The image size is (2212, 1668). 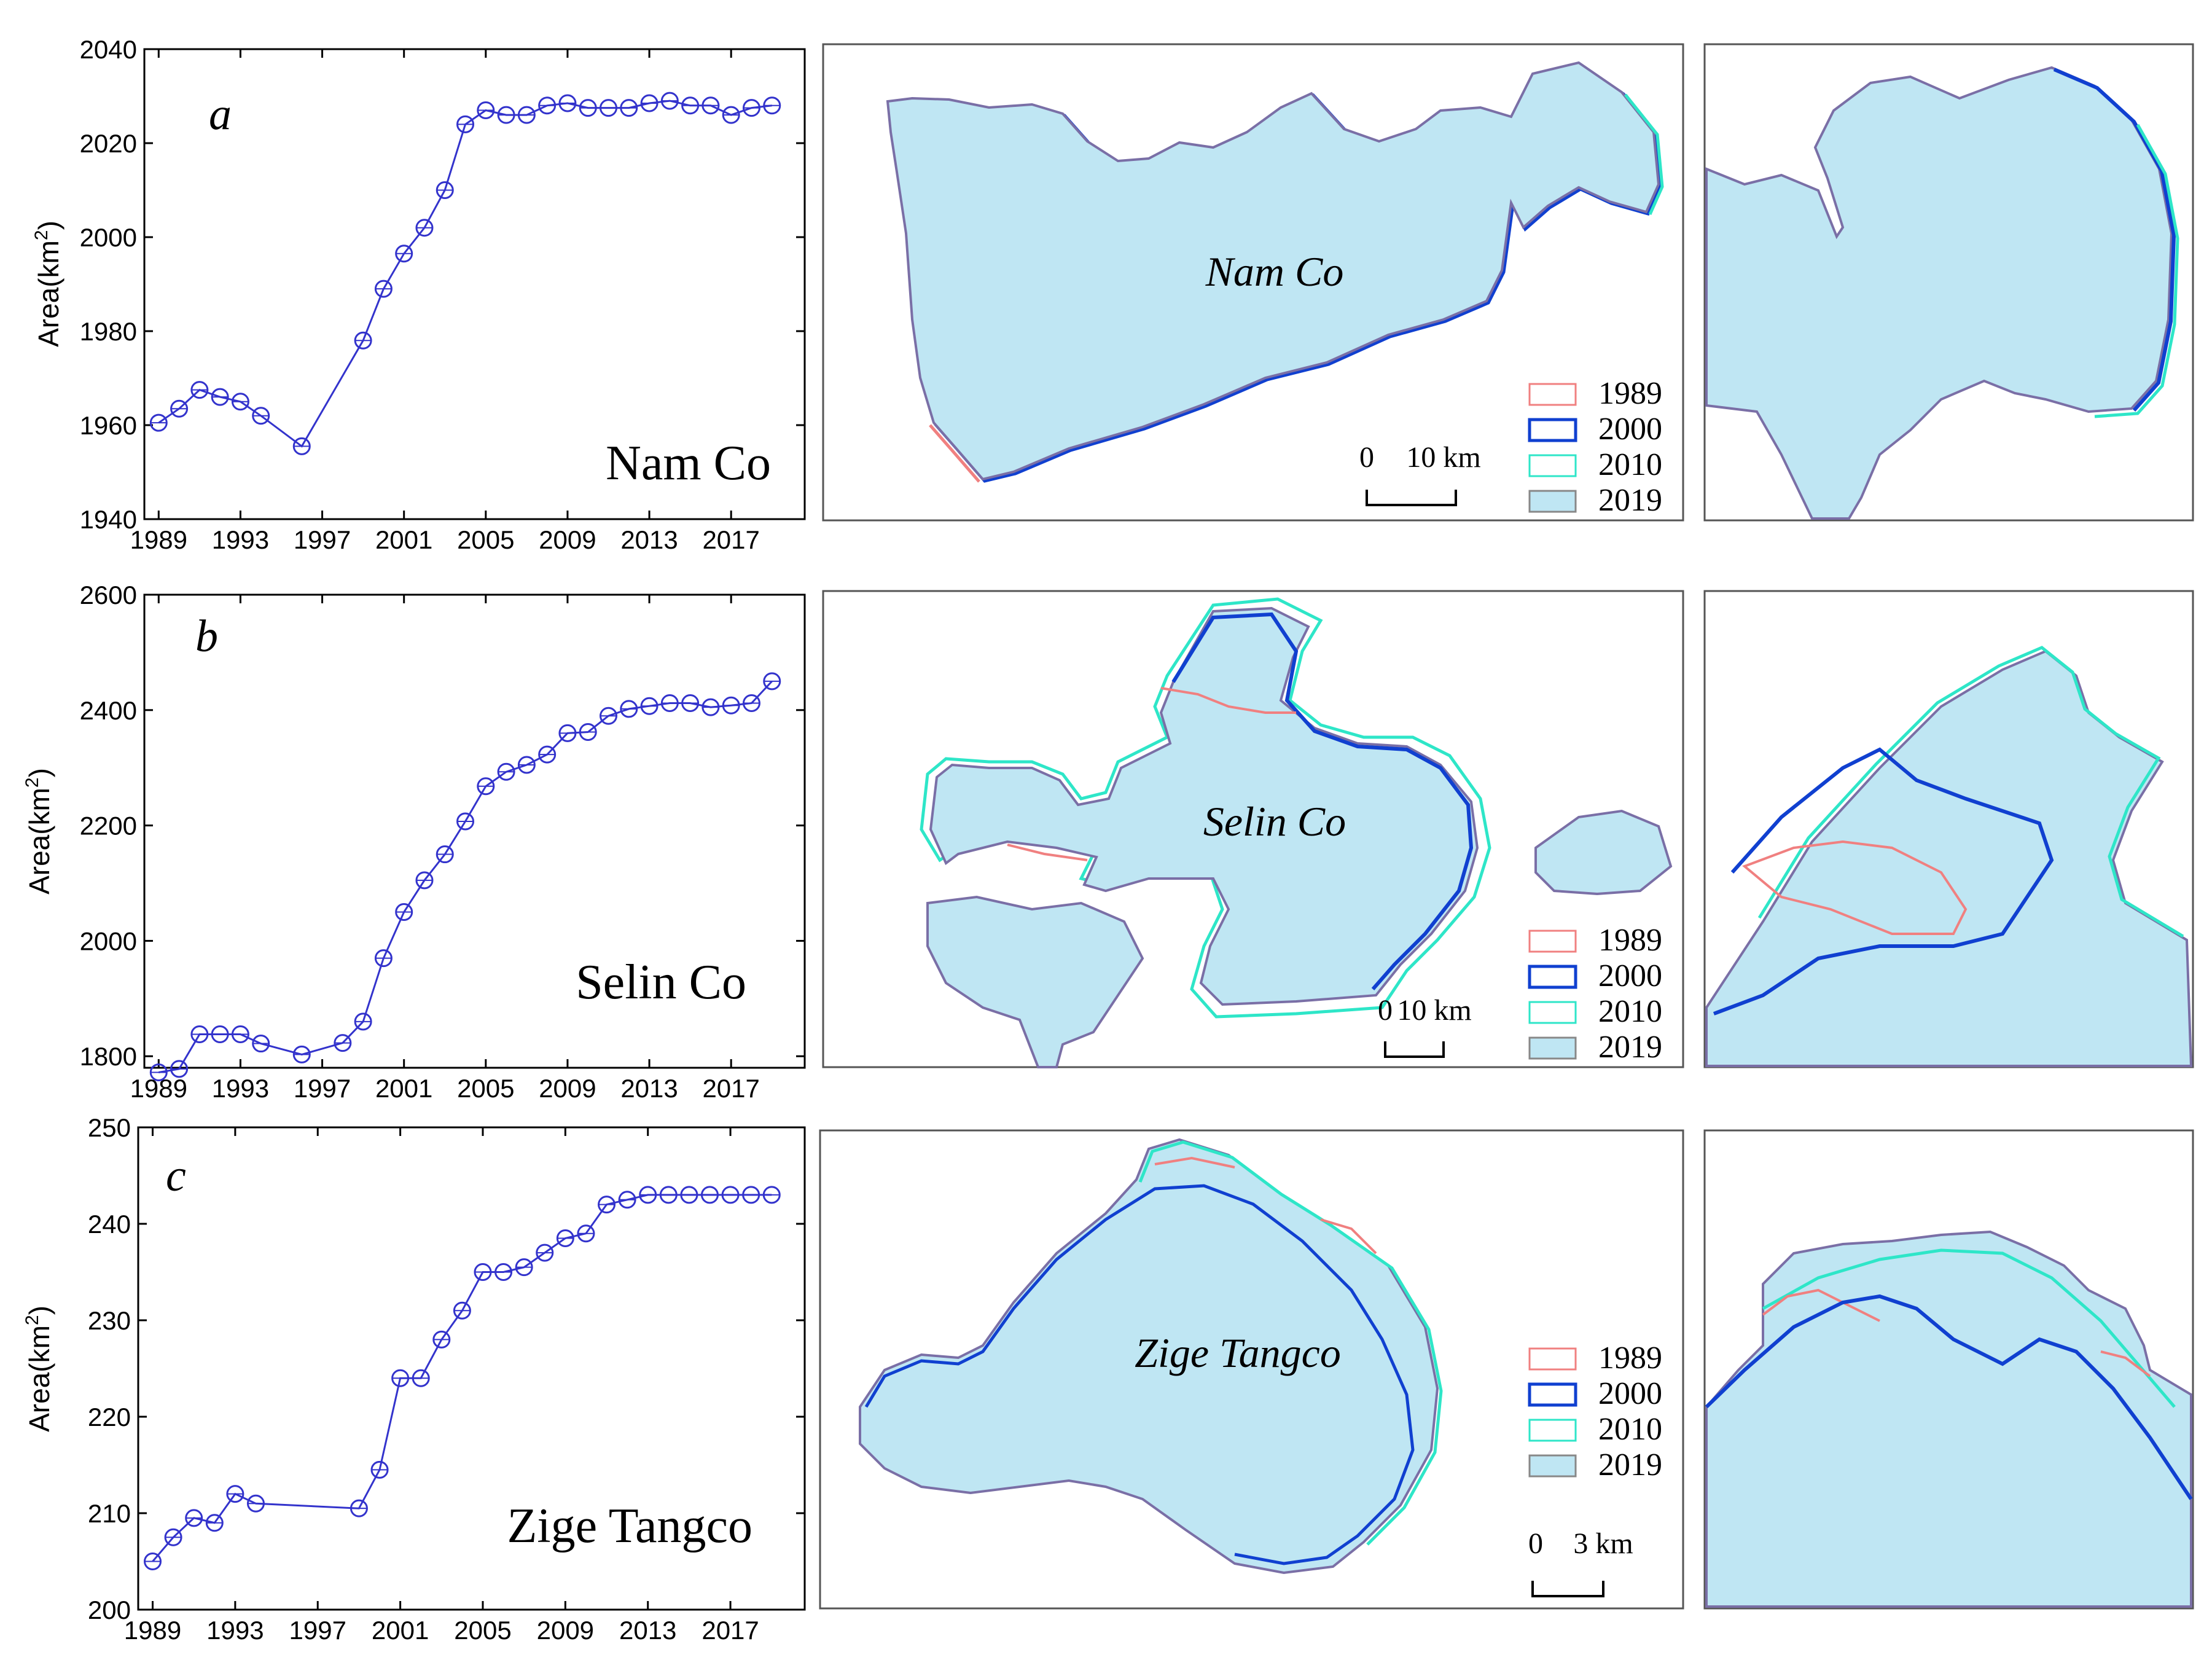 I want to click on chart-b-x-tick-label: 2005, so click(x=486, y=1089).